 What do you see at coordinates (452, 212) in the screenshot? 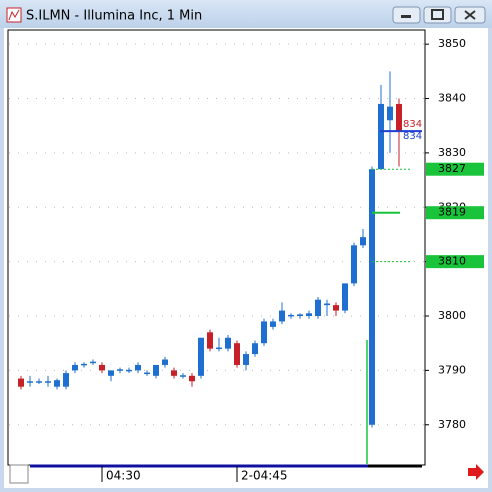
I see `level-tag-label: 3819` at bounding box center [452, 212].